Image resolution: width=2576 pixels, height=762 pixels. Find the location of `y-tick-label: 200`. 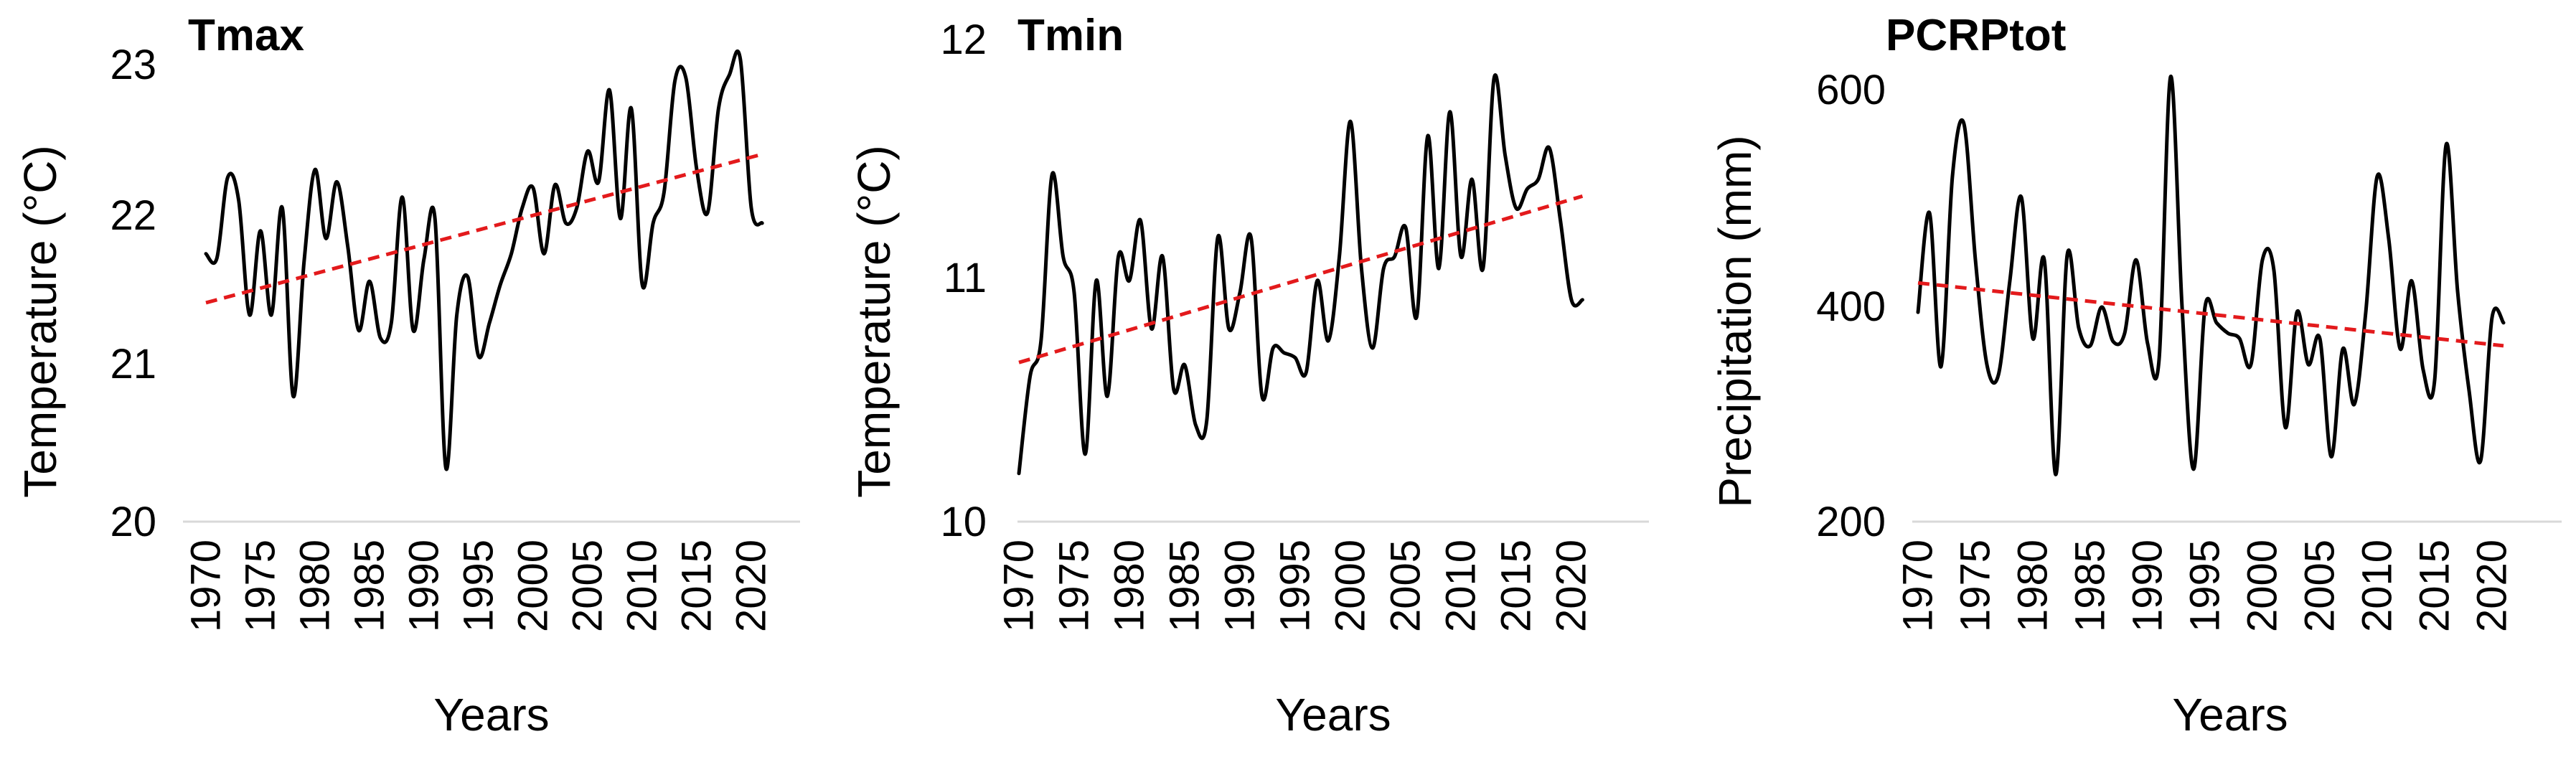

y-tick-label: 200 is located at coordinates (1851, 522).